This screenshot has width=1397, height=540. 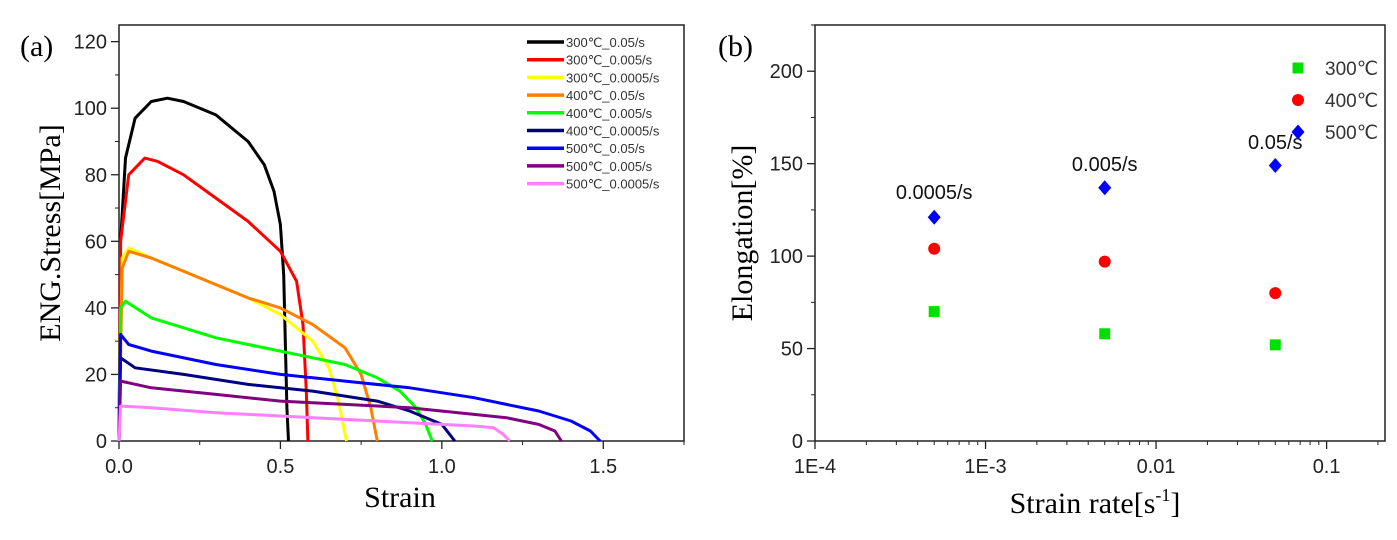 I want to click on panel-a-ytick-label: 0, so click(x=101, y=442).